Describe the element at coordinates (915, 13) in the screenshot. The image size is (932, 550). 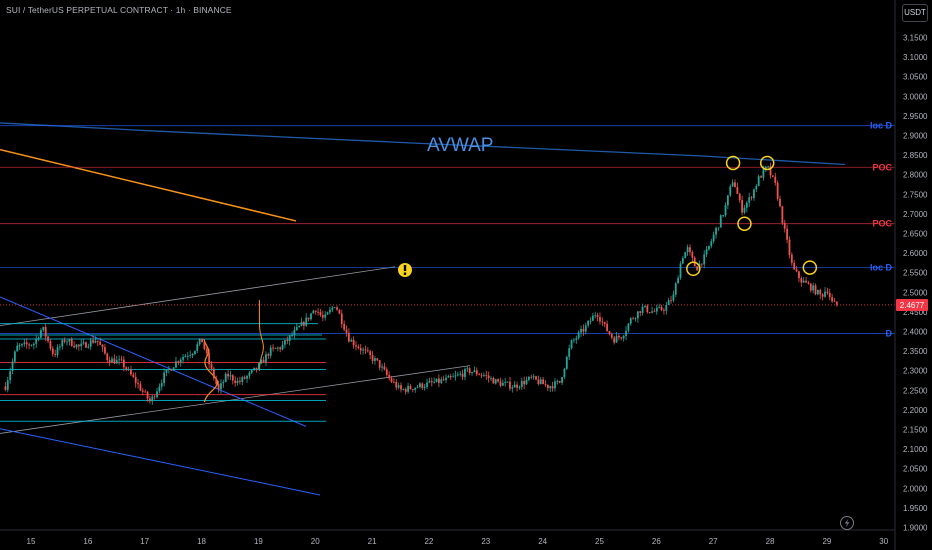
I see `currency-button: USDT` at that location.